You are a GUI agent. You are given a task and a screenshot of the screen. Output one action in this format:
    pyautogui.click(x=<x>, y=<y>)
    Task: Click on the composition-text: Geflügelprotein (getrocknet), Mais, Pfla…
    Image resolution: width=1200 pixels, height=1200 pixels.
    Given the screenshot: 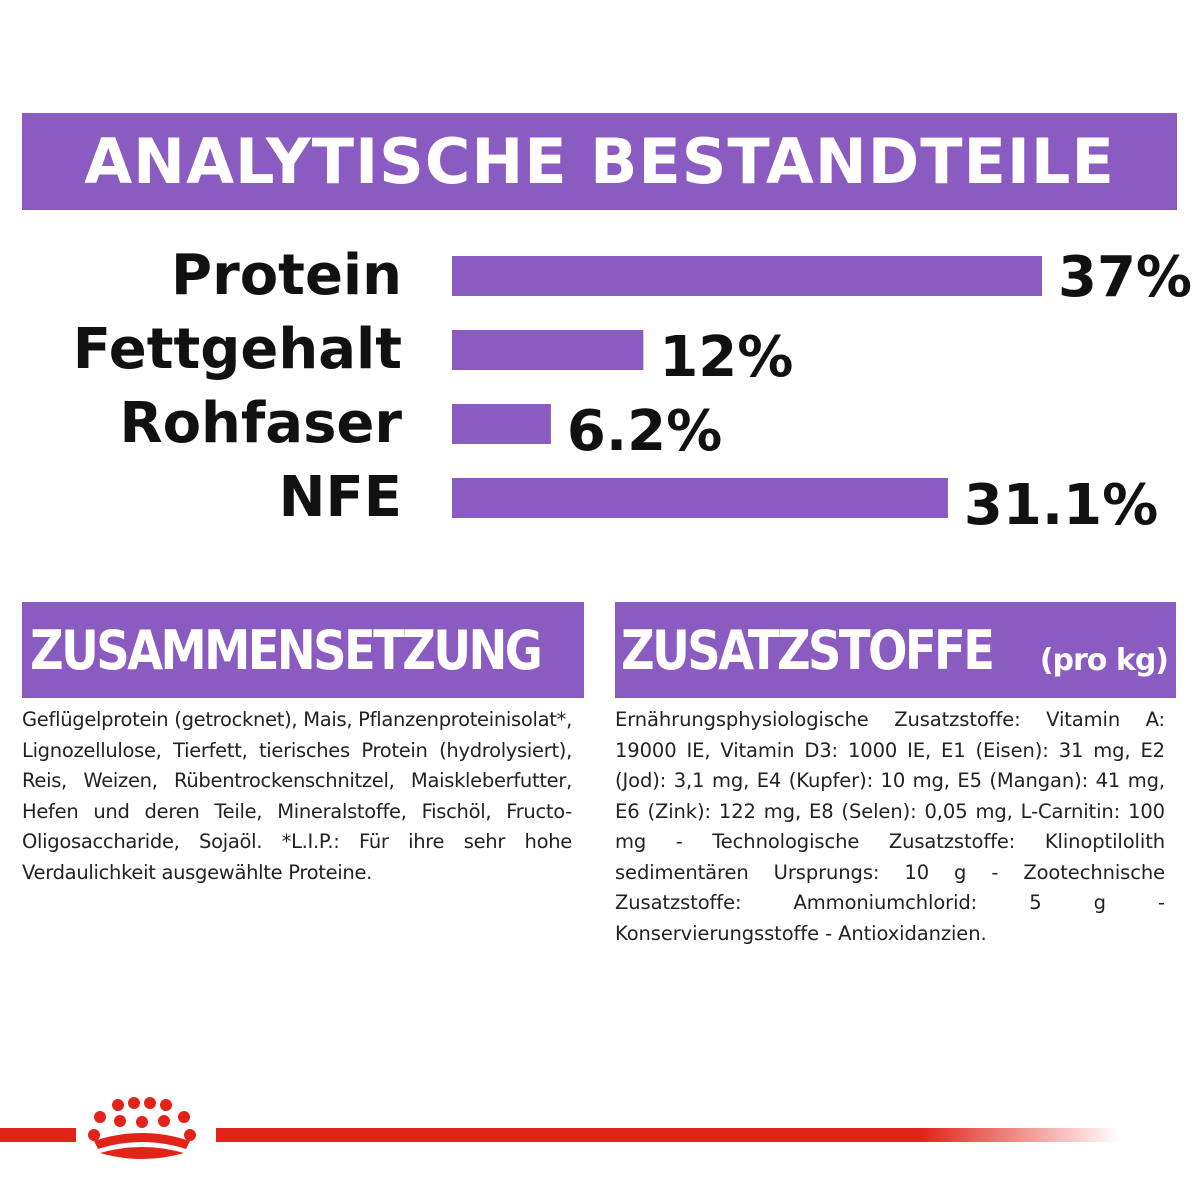 What is the action you would take?
    pyautogui.click(x=297, y=796)
    